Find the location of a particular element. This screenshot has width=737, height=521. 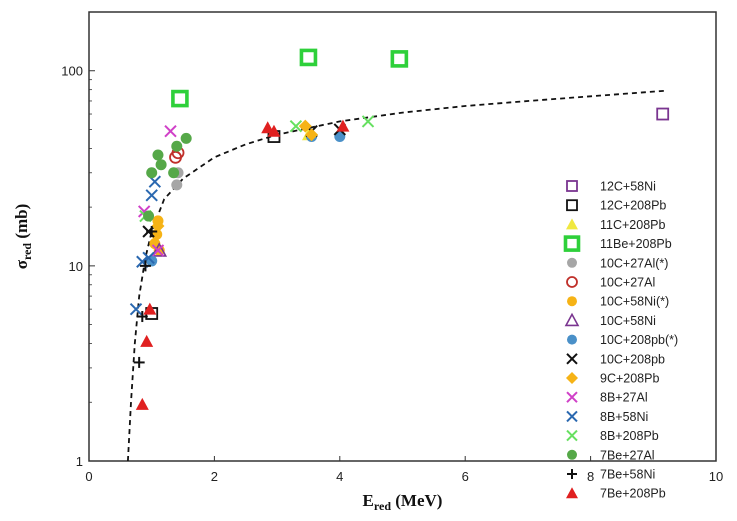

data-point-10c-208pb-shape is located at coordinates (340, 137).